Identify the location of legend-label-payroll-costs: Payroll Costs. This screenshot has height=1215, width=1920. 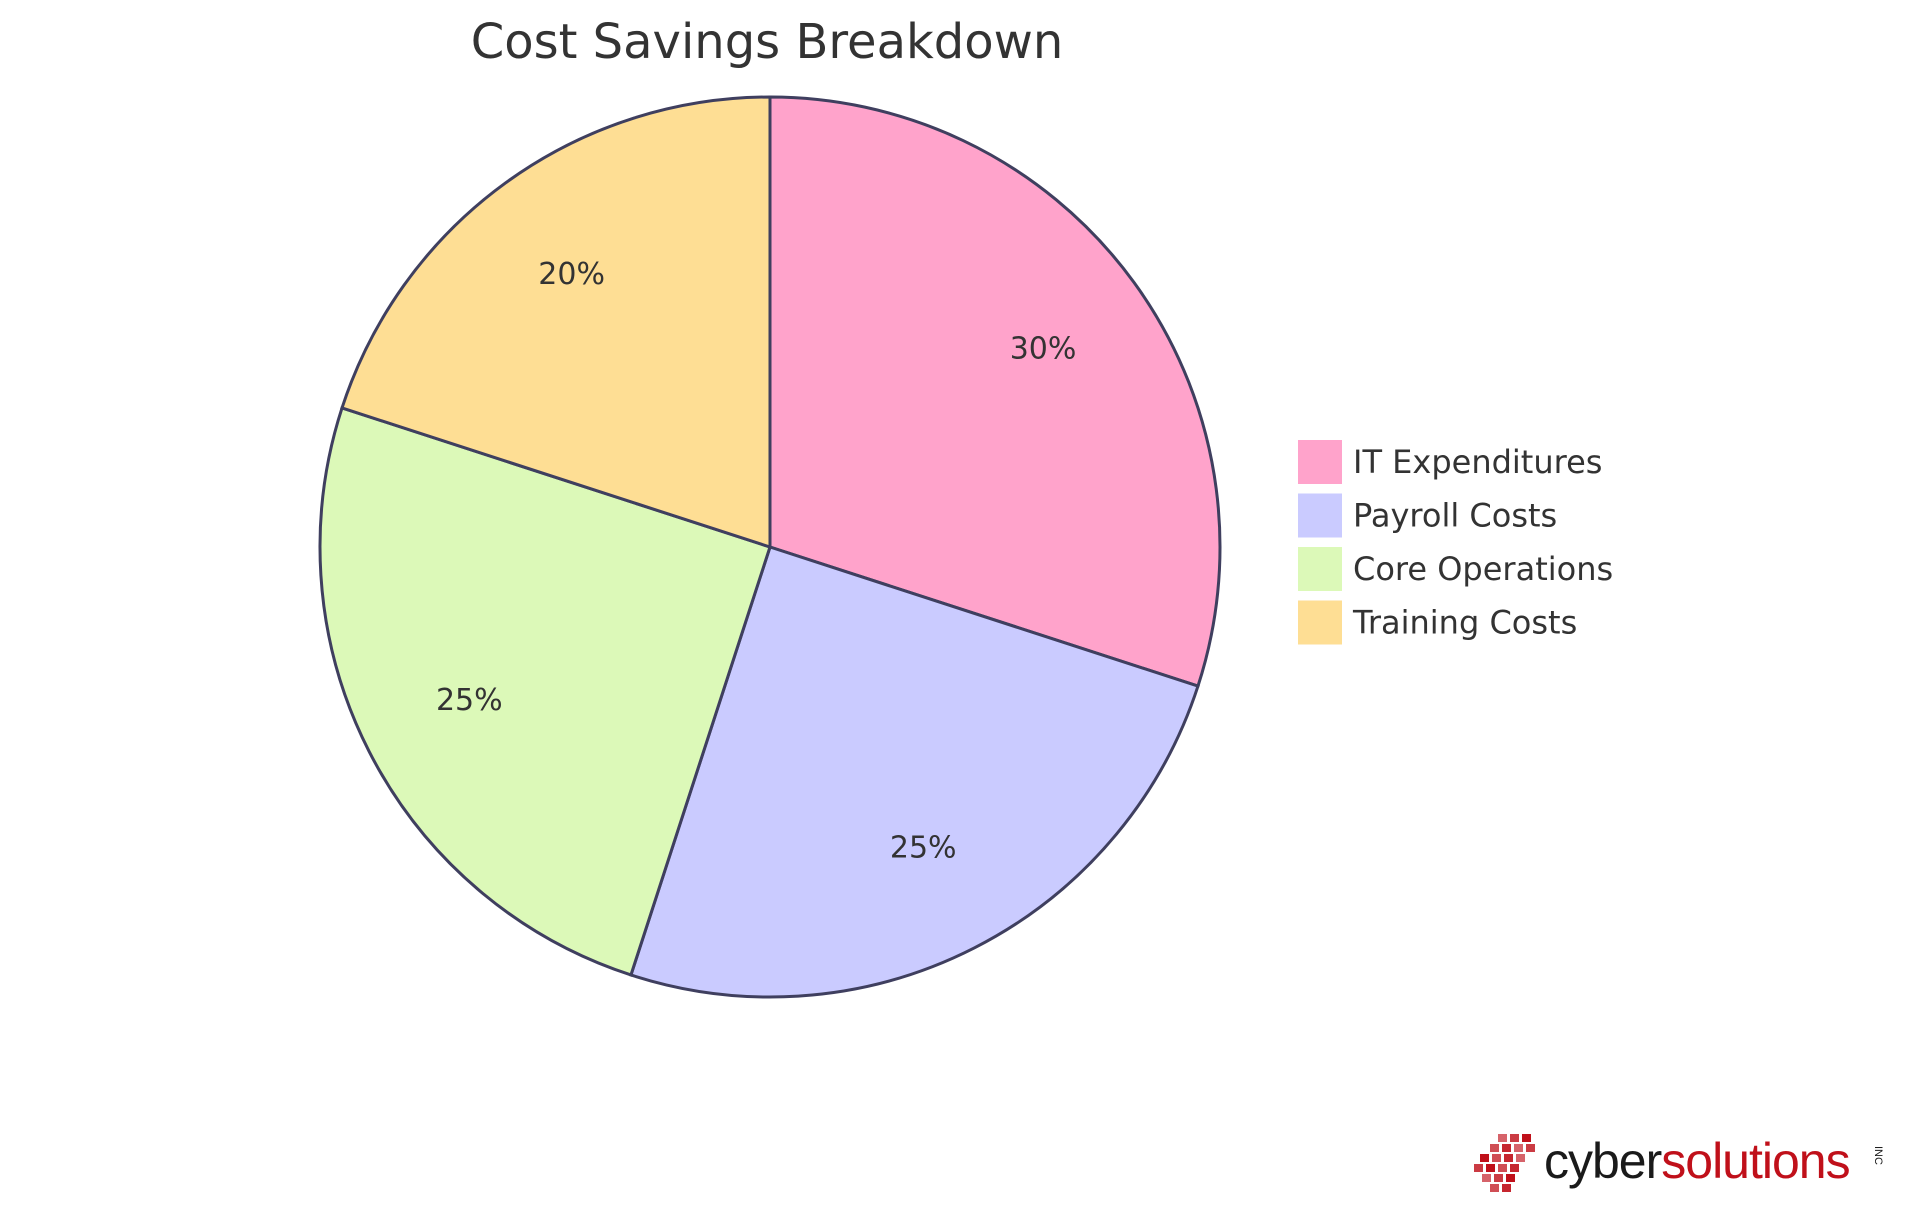
(1455, 516).